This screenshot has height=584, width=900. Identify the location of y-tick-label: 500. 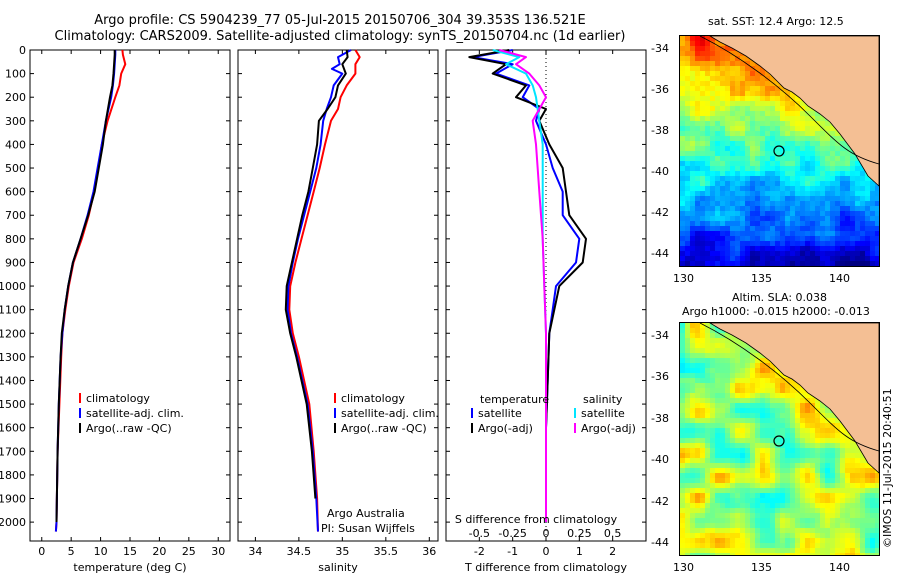
(15, 168).